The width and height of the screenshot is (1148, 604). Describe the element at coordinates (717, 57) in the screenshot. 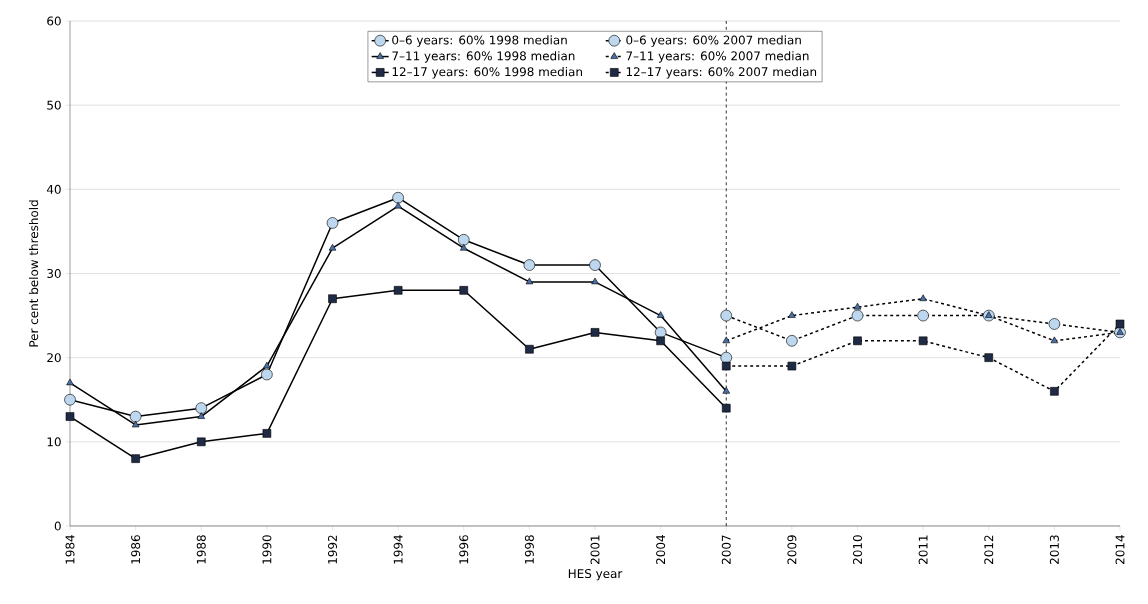

I see `legend-label: 7–11 years: 60% 2007 median` at that location.